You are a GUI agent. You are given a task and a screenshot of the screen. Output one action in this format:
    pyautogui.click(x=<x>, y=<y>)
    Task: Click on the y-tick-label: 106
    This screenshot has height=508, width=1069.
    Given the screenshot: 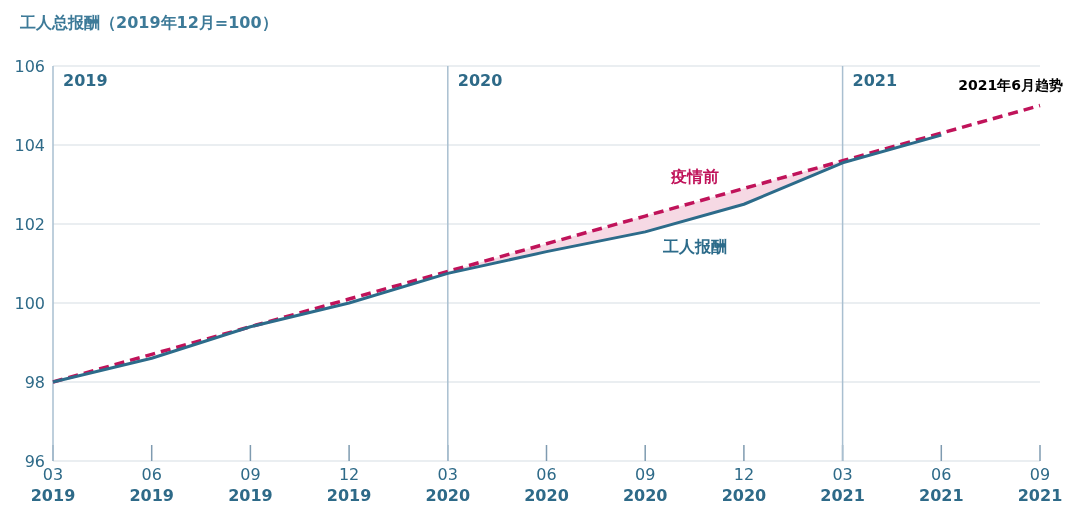 What is the action you would take?
    pyautogui.click(x=29, y=66)
    